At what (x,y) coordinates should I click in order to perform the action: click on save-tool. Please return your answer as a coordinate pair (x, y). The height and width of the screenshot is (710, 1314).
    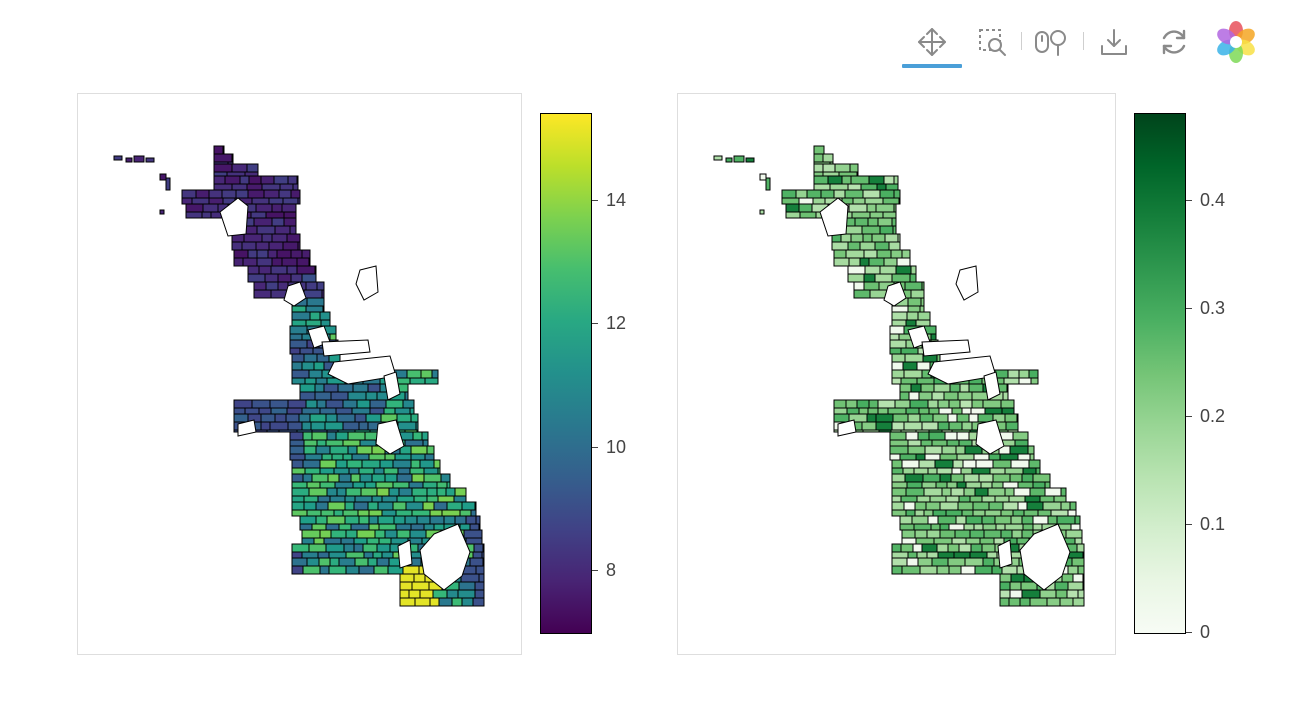
    Looking at the image, I should click on (1114, 42).